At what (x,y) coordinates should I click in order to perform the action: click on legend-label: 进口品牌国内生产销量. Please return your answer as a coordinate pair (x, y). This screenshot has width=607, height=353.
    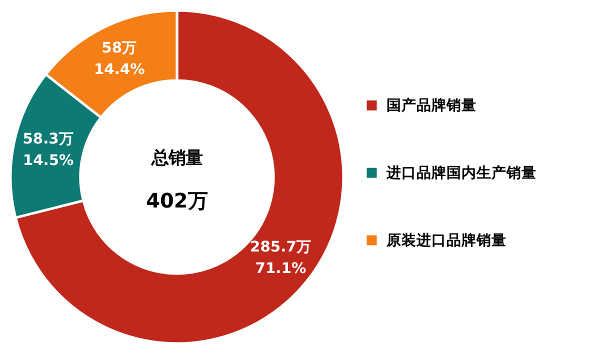
    Looking at the image, I should click on (461, 173).